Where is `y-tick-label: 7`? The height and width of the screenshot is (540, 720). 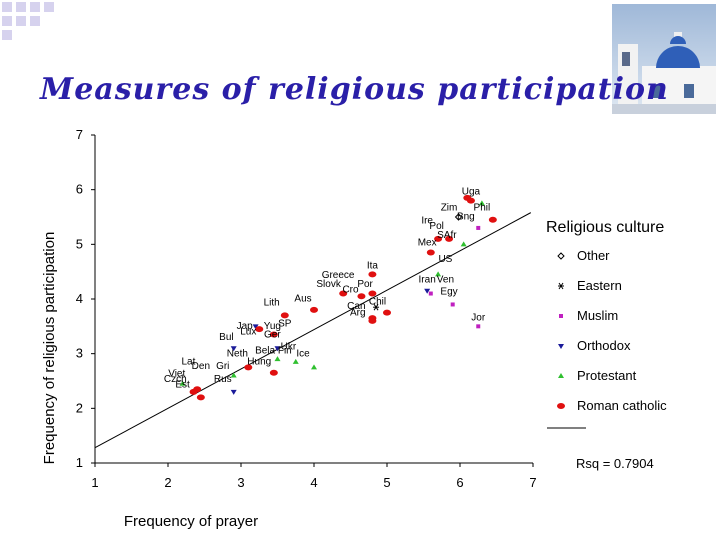
y-tick-label: 7 is located at coordinates (79, 134).